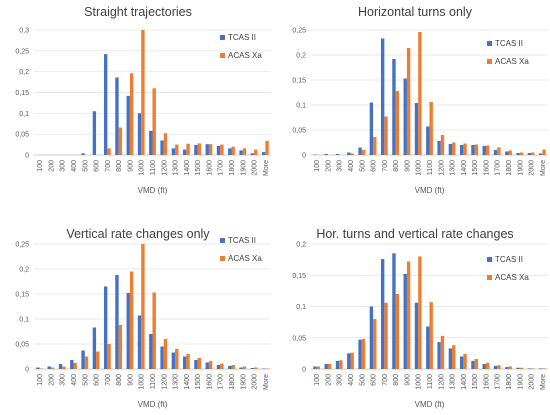 The image size is (550, 415). Describe the element at coordinates (374, 166) in the screenshot. I see `x-tick-label: 600` at that location.